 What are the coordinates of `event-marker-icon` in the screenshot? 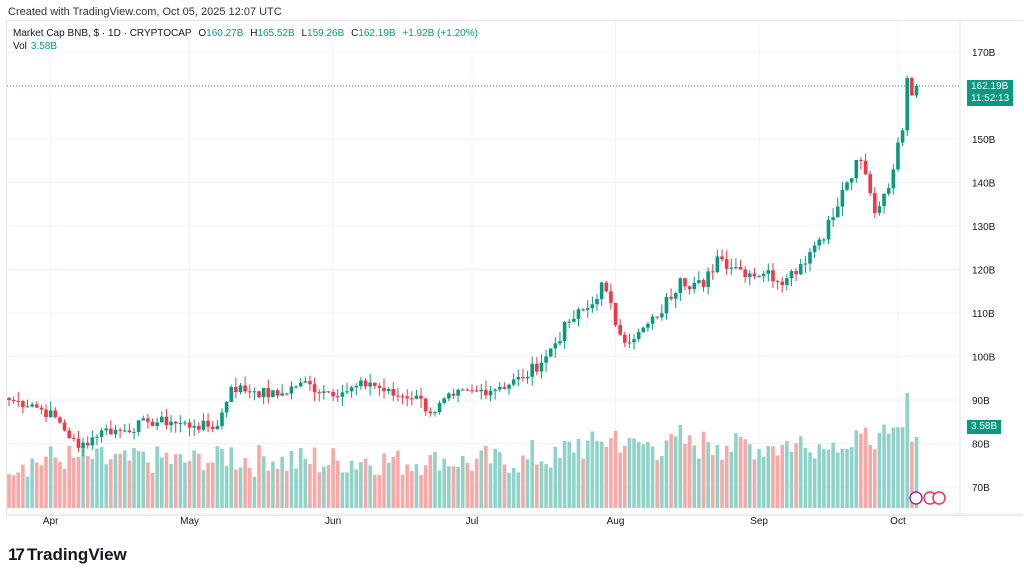 It's located at (916, 498).